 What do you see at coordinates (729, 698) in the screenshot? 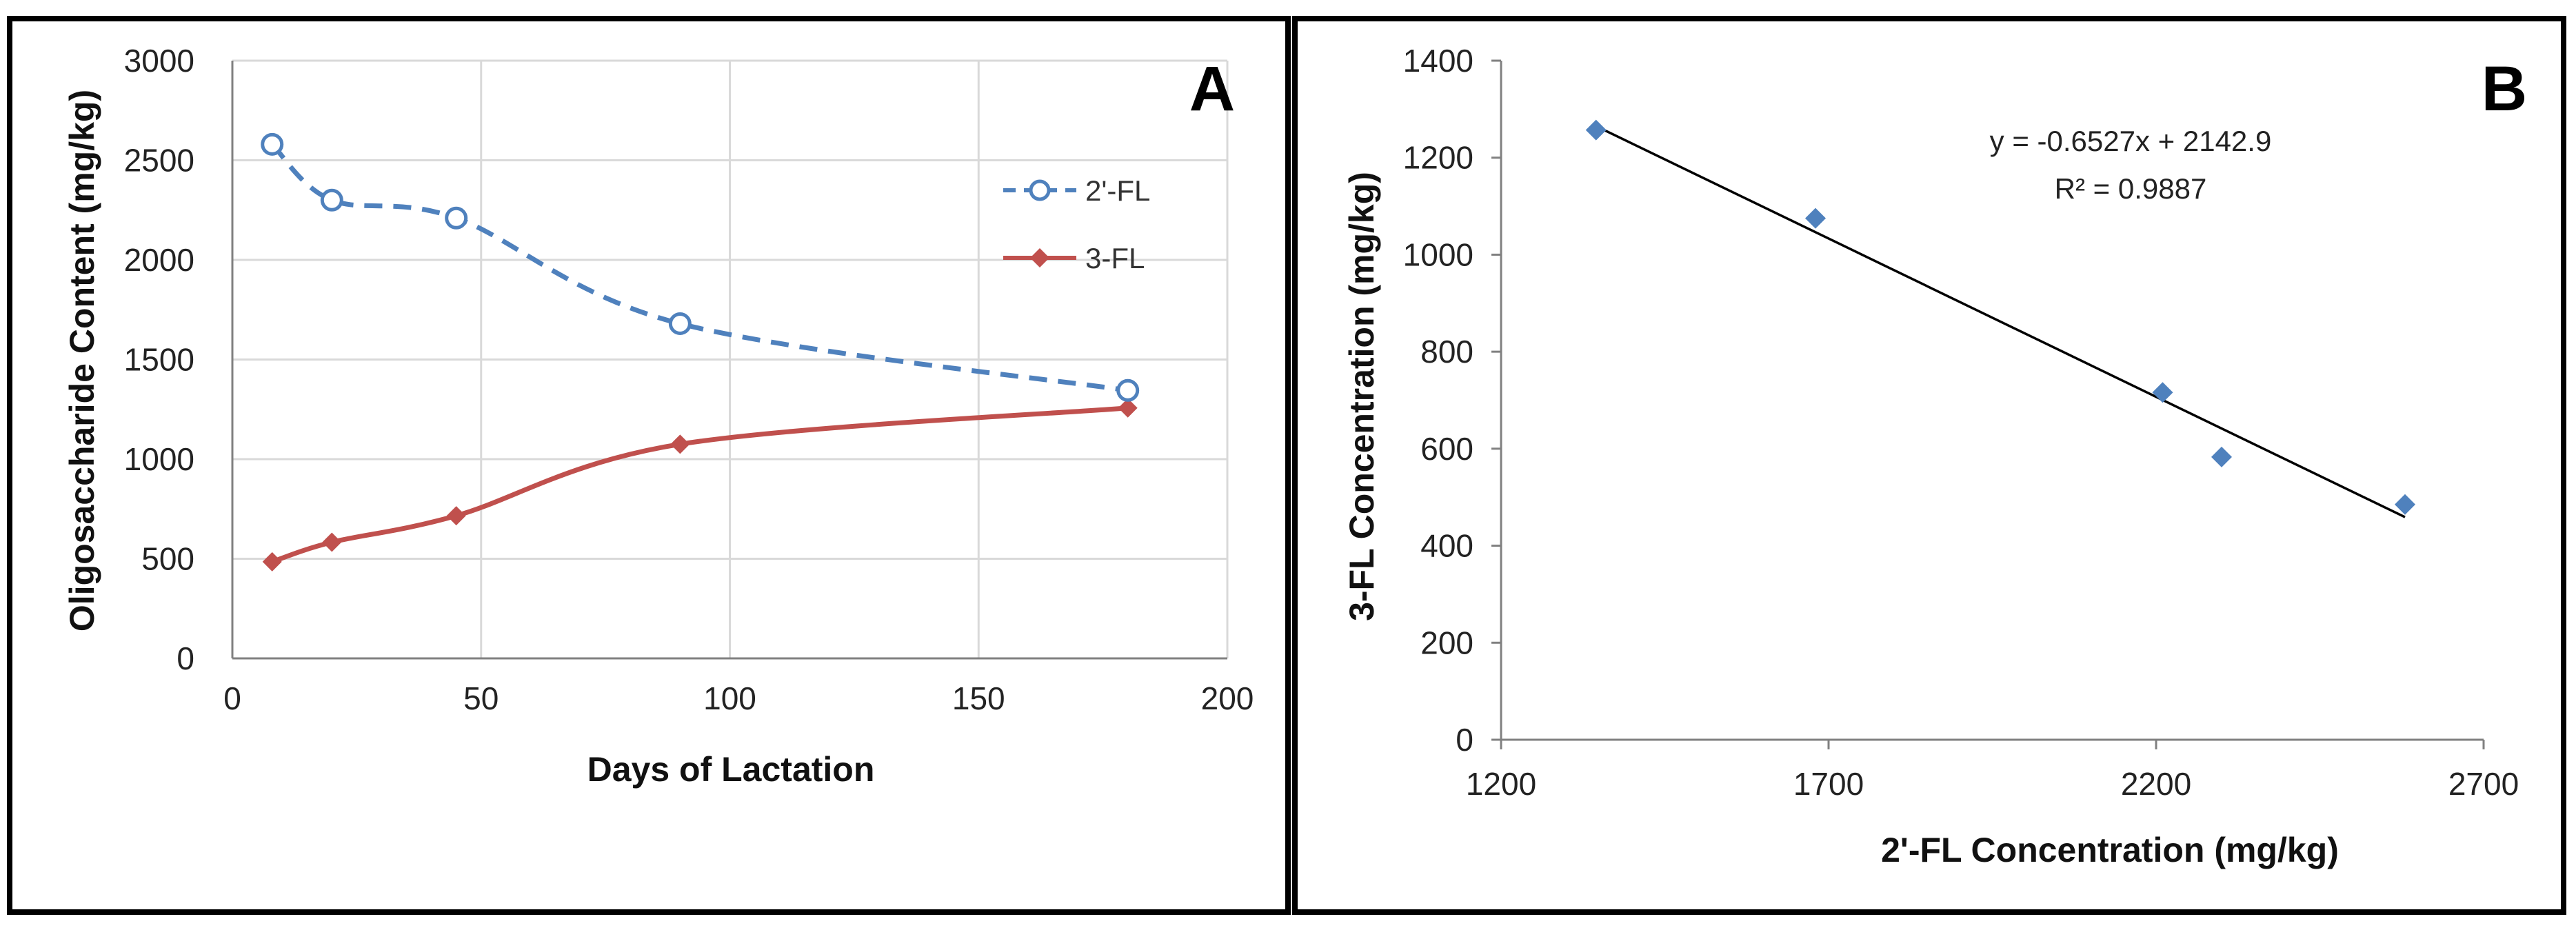
I see `panel-a-x-tick-label: 100` at bounding box center [729, 698].